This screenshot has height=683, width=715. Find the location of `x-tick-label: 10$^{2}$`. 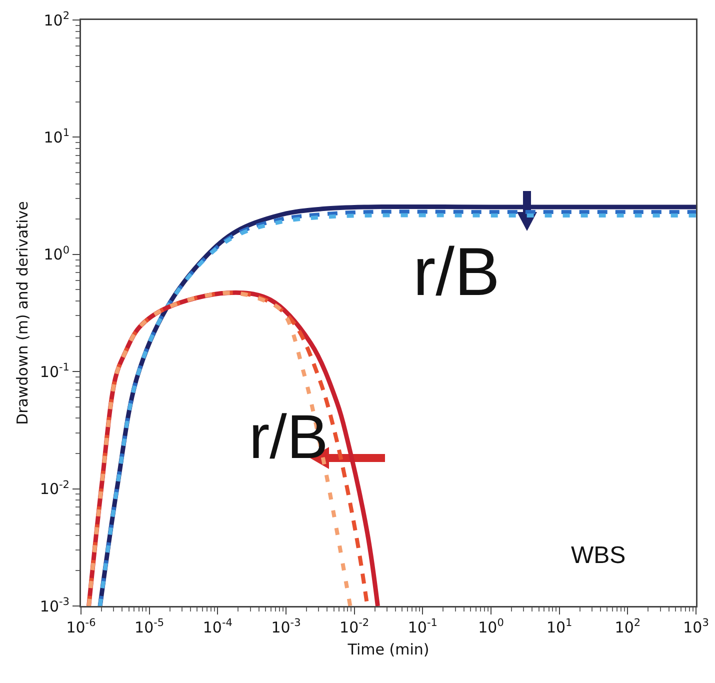

x-tick-label: 10$^{2}$ is located at coordinates (627, 626).